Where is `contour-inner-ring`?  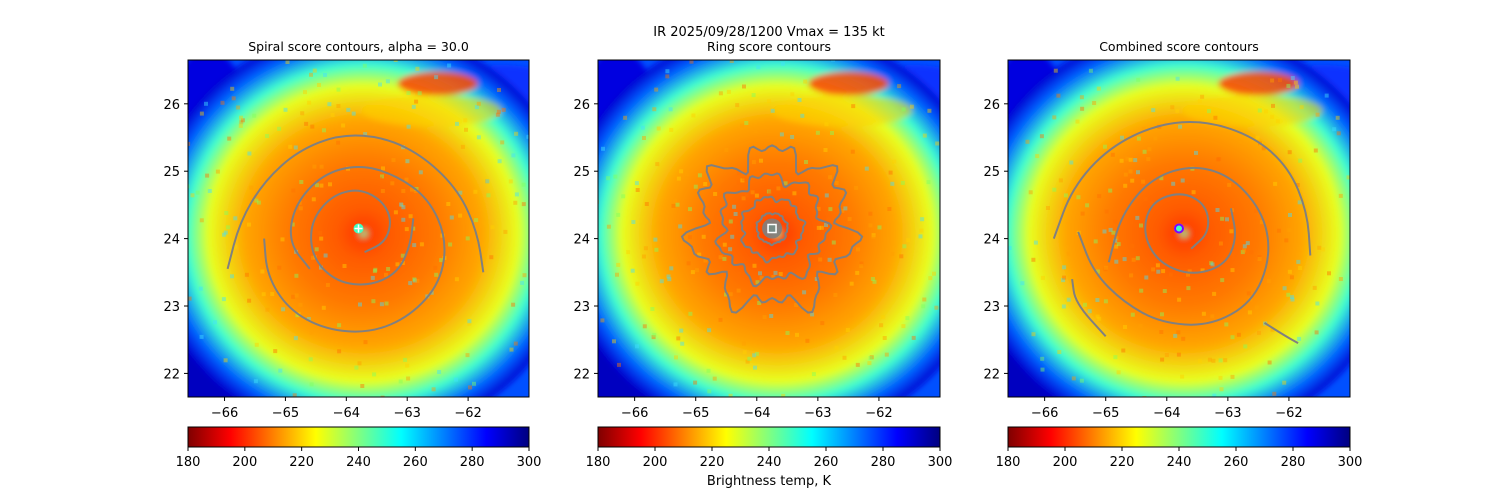
contour-inner-ring is located at coordinates (773, 229).